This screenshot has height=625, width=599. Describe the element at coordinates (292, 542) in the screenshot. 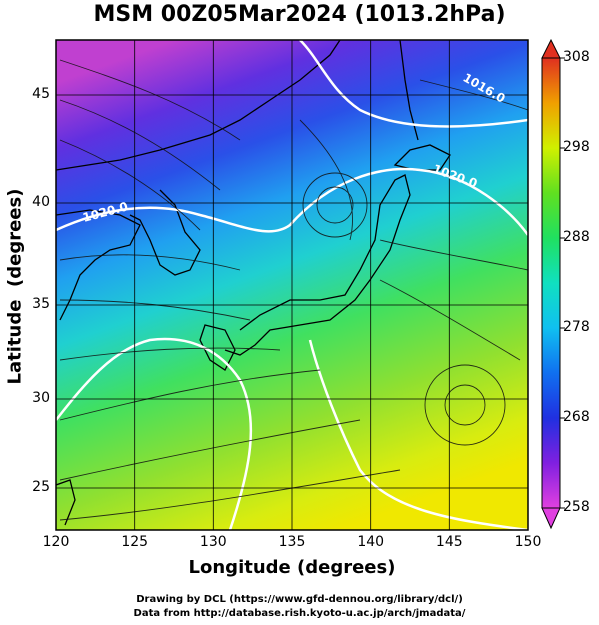

I see `x-tick-label: 135` at that location.